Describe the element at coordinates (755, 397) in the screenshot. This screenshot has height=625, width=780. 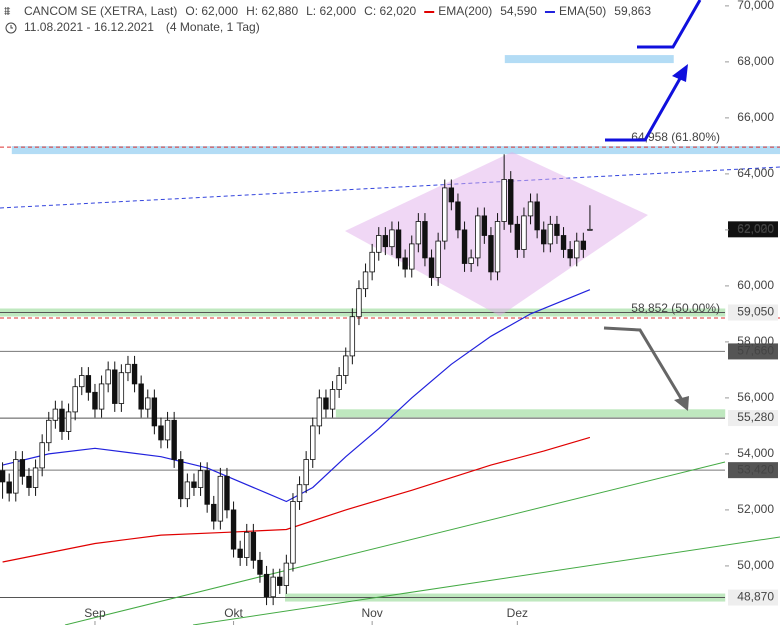
I see `y-tick-label: 56,000` at that location.